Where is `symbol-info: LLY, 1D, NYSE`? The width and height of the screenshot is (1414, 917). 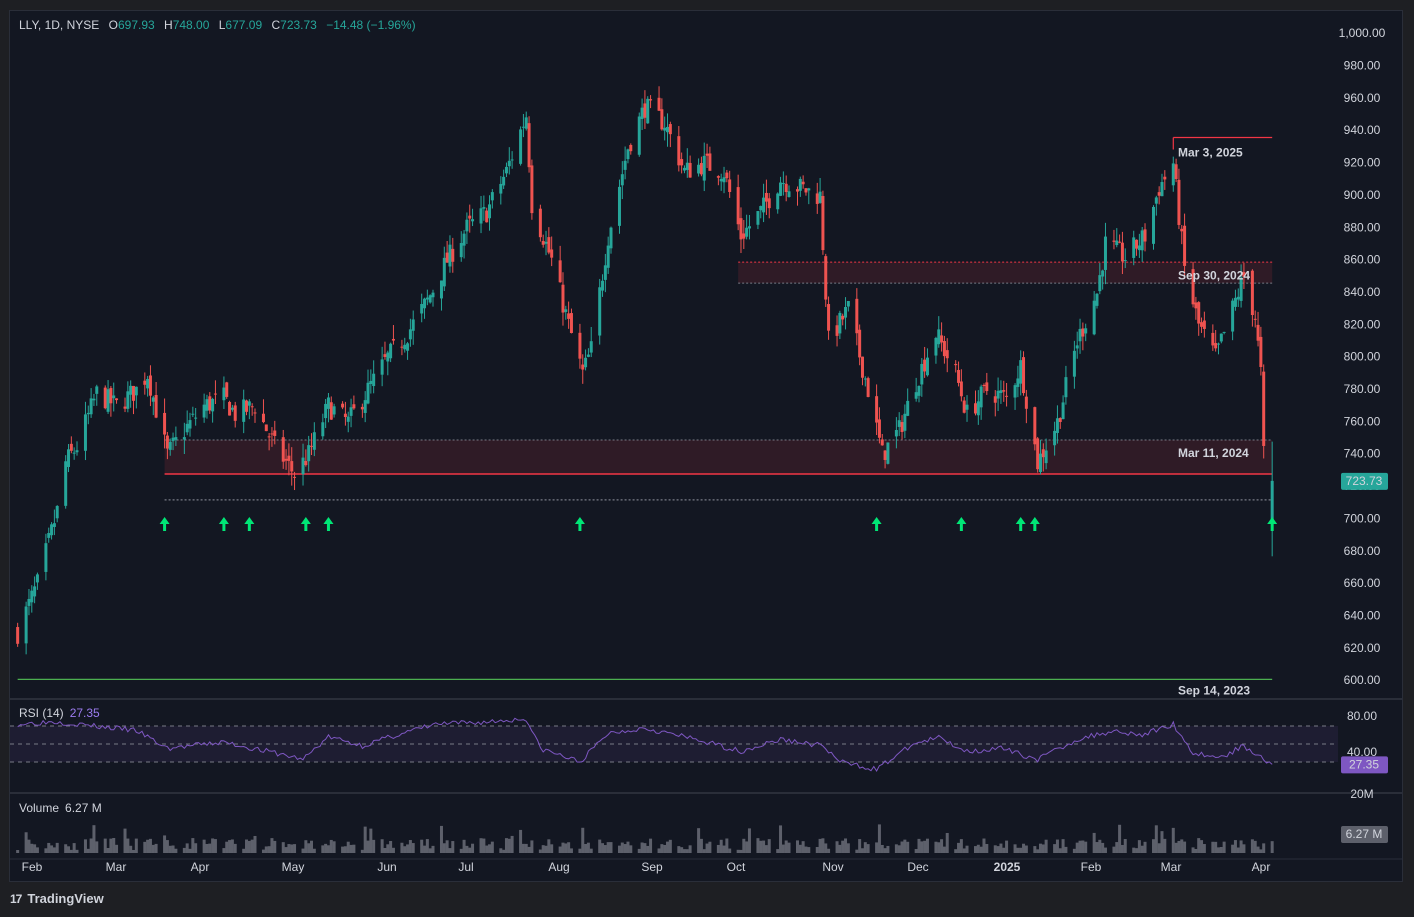 symbol-info: LLY, 1D, NYSE is located at coordinates (59, 25).